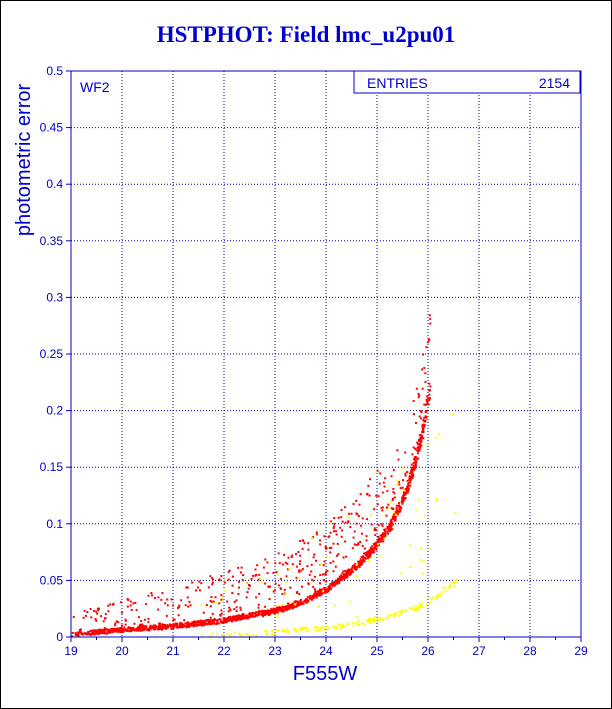 Image resolution: width=612 pixels, height=709 pixels. What do you see at coordinates (173, 651) in the screenshot?
I see `x-tick-label: 21` at bounding box center [173, 651].